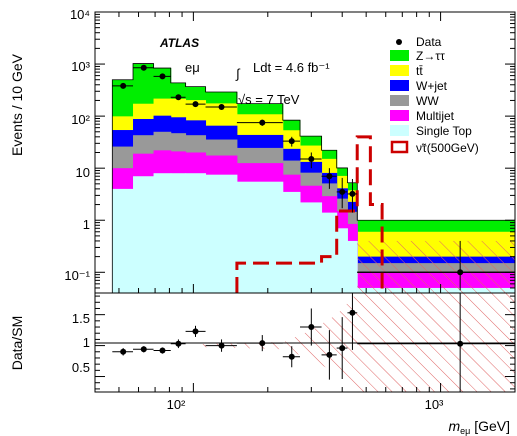  What do you see at coordinates (17, 343) in the screenshot?
I see `y-axis-title-ratio: Data/SM` at bounding box center [17, 343].